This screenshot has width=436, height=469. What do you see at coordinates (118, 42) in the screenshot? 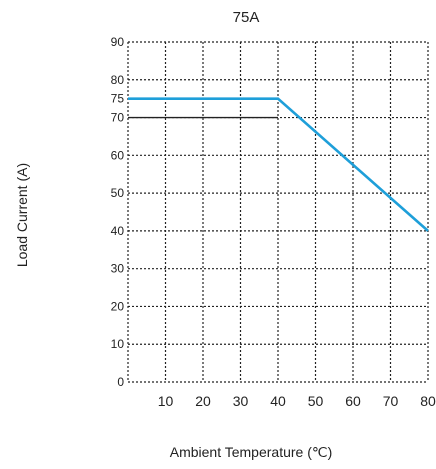
I see `y-tick-label-90: 90` at bounding box center [118, 42].